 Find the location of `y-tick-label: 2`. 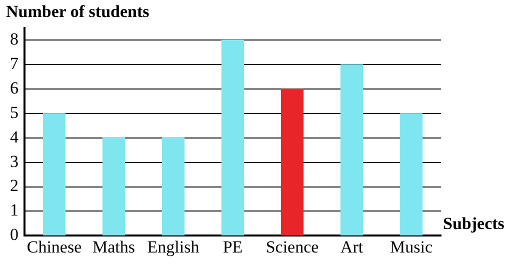

y-tick-label: 2 is located at coordinates (14, 186).